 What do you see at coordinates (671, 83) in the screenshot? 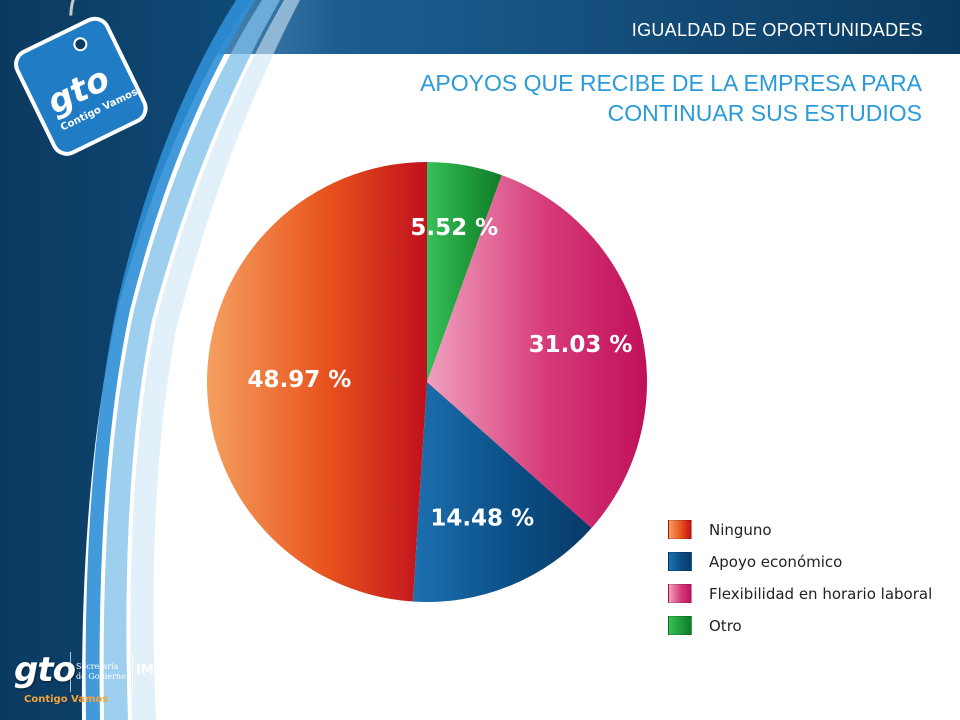
I see `slide-title-line1: APOYOS QUE RECIBE DE LA EMPRESA PARA` at bounding box center [671, 83].